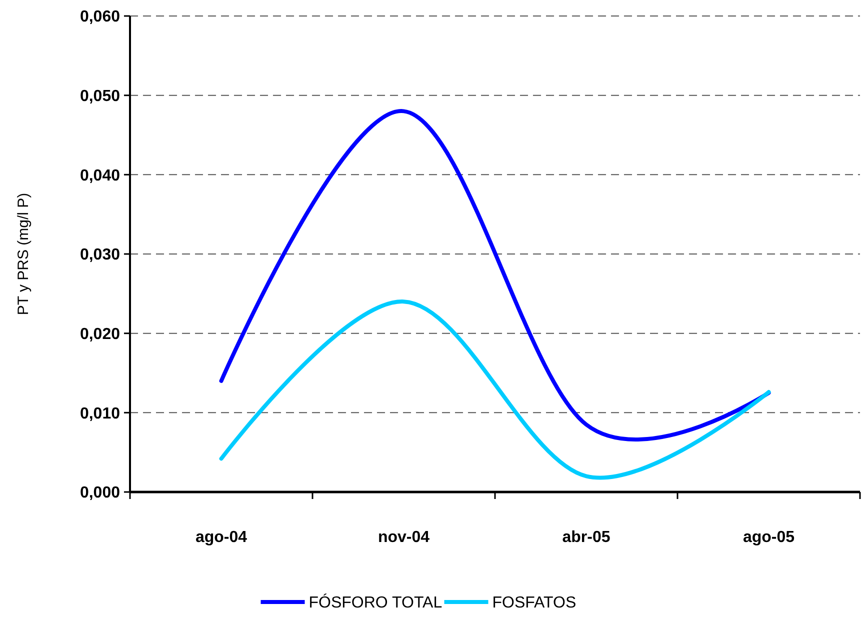 Image resolution: width=865 pixels, height=619 pixels. What do you see at coordinates (100, 255) in the screenshot?
I see `y-tick-label: 0,030` at bounding box center [100, 255].